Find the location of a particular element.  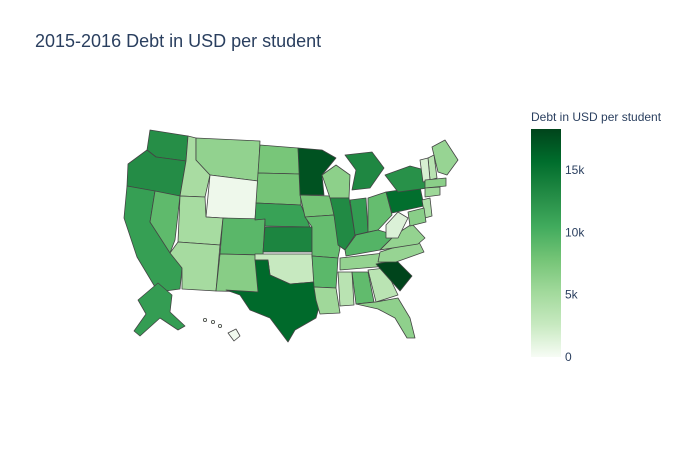

state-ia is located at coordinates (317, 206).